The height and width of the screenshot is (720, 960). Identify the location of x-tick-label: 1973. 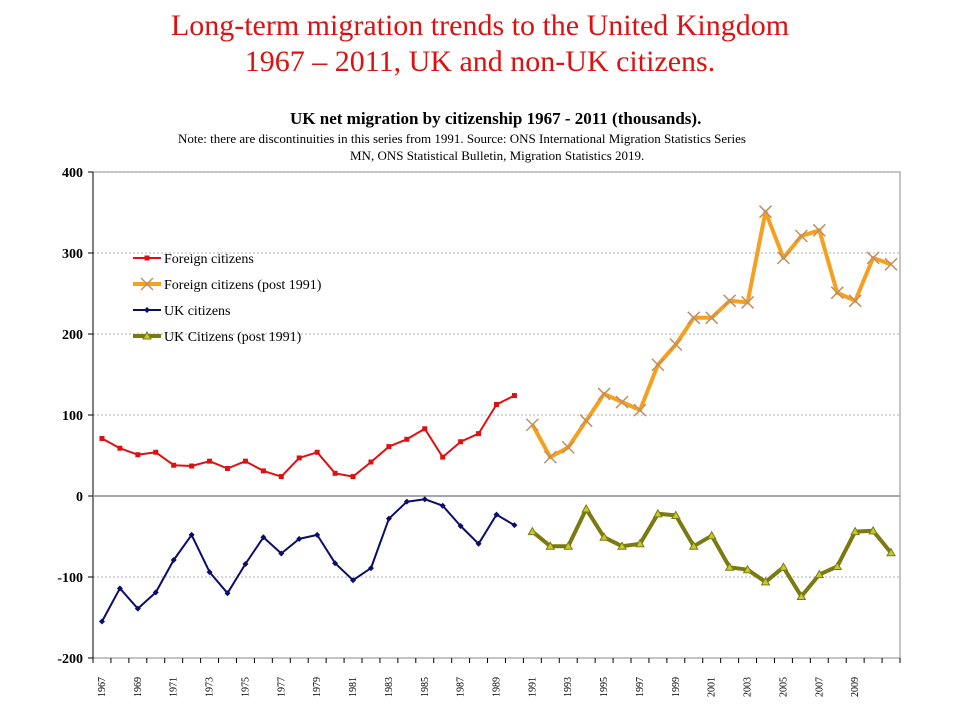
(210, 687).